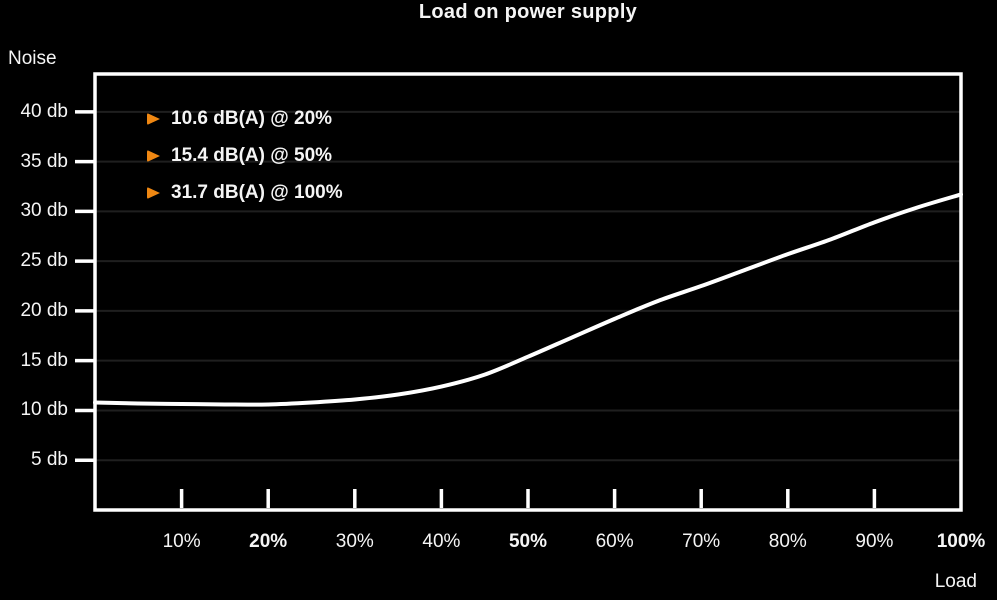 The height and width of the screenshot is (600, 997). What do you see at coordinates (44, 211) in the screenshot?
I see `y-tick-label: 30 db` at bounding box center [44, 211].